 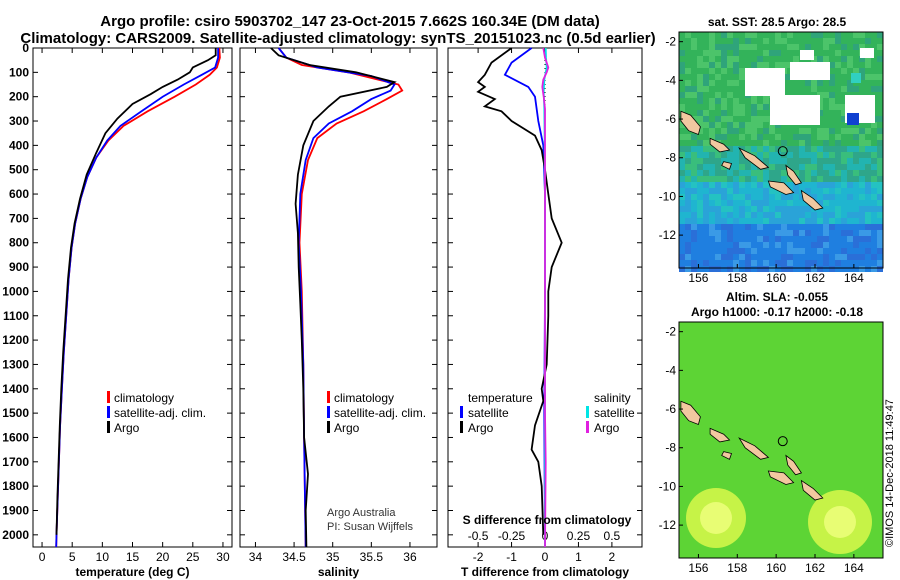 I want to click on legend-s-argo: Argo, so click(x=607, y=428).